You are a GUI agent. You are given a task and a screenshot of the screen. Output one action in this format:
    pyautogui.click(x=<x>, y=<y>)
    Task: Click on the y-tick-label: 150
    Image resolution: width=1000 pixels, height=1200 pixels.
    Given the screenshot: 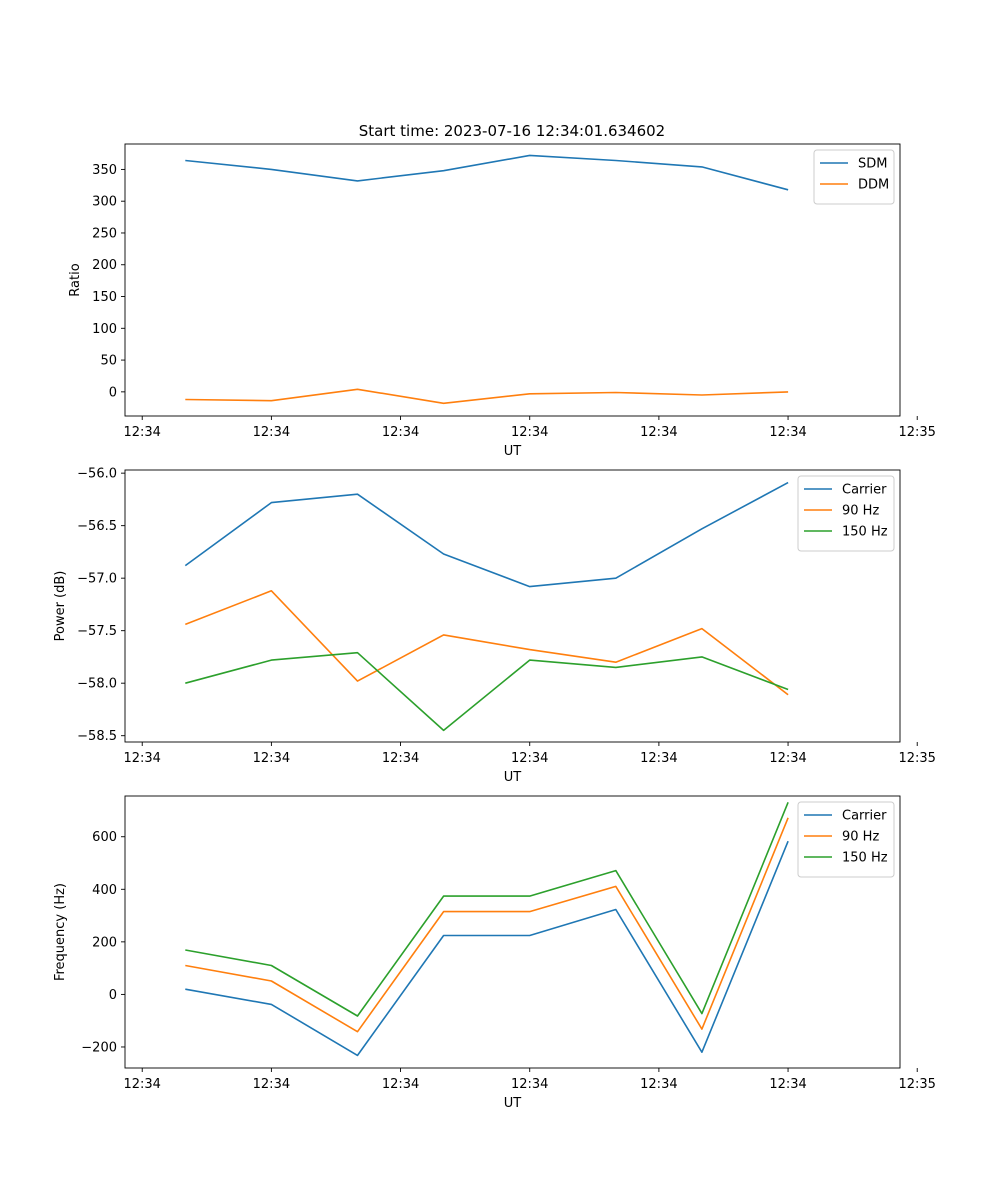 What is the action you would take?
    pyautogui.click(x=104, y=297)
    